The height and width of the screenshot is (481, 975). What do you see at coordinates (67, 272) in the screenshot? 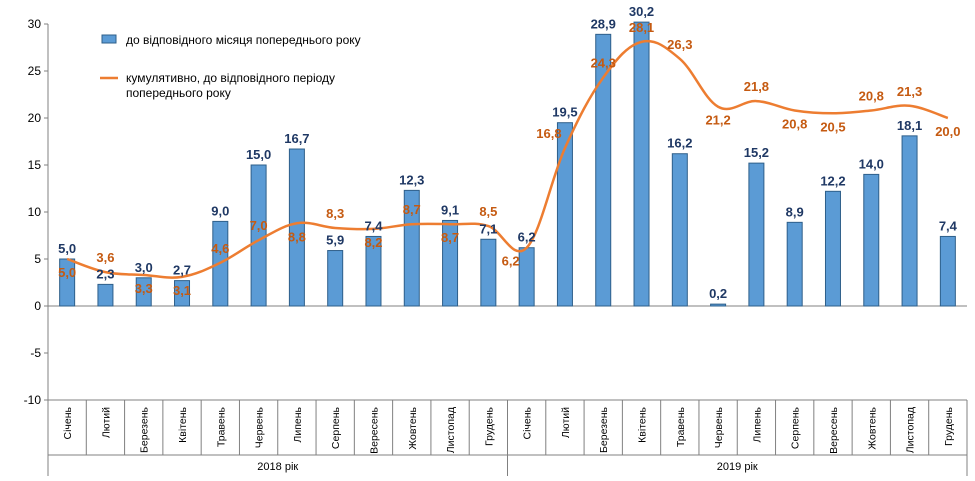
I see `line-value-label: 5,0` at bounding box center [67, 272].